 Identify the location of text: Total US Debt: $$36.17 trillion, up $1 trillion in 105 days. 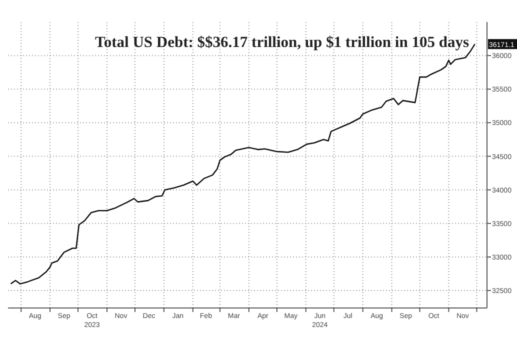
(281, 42).